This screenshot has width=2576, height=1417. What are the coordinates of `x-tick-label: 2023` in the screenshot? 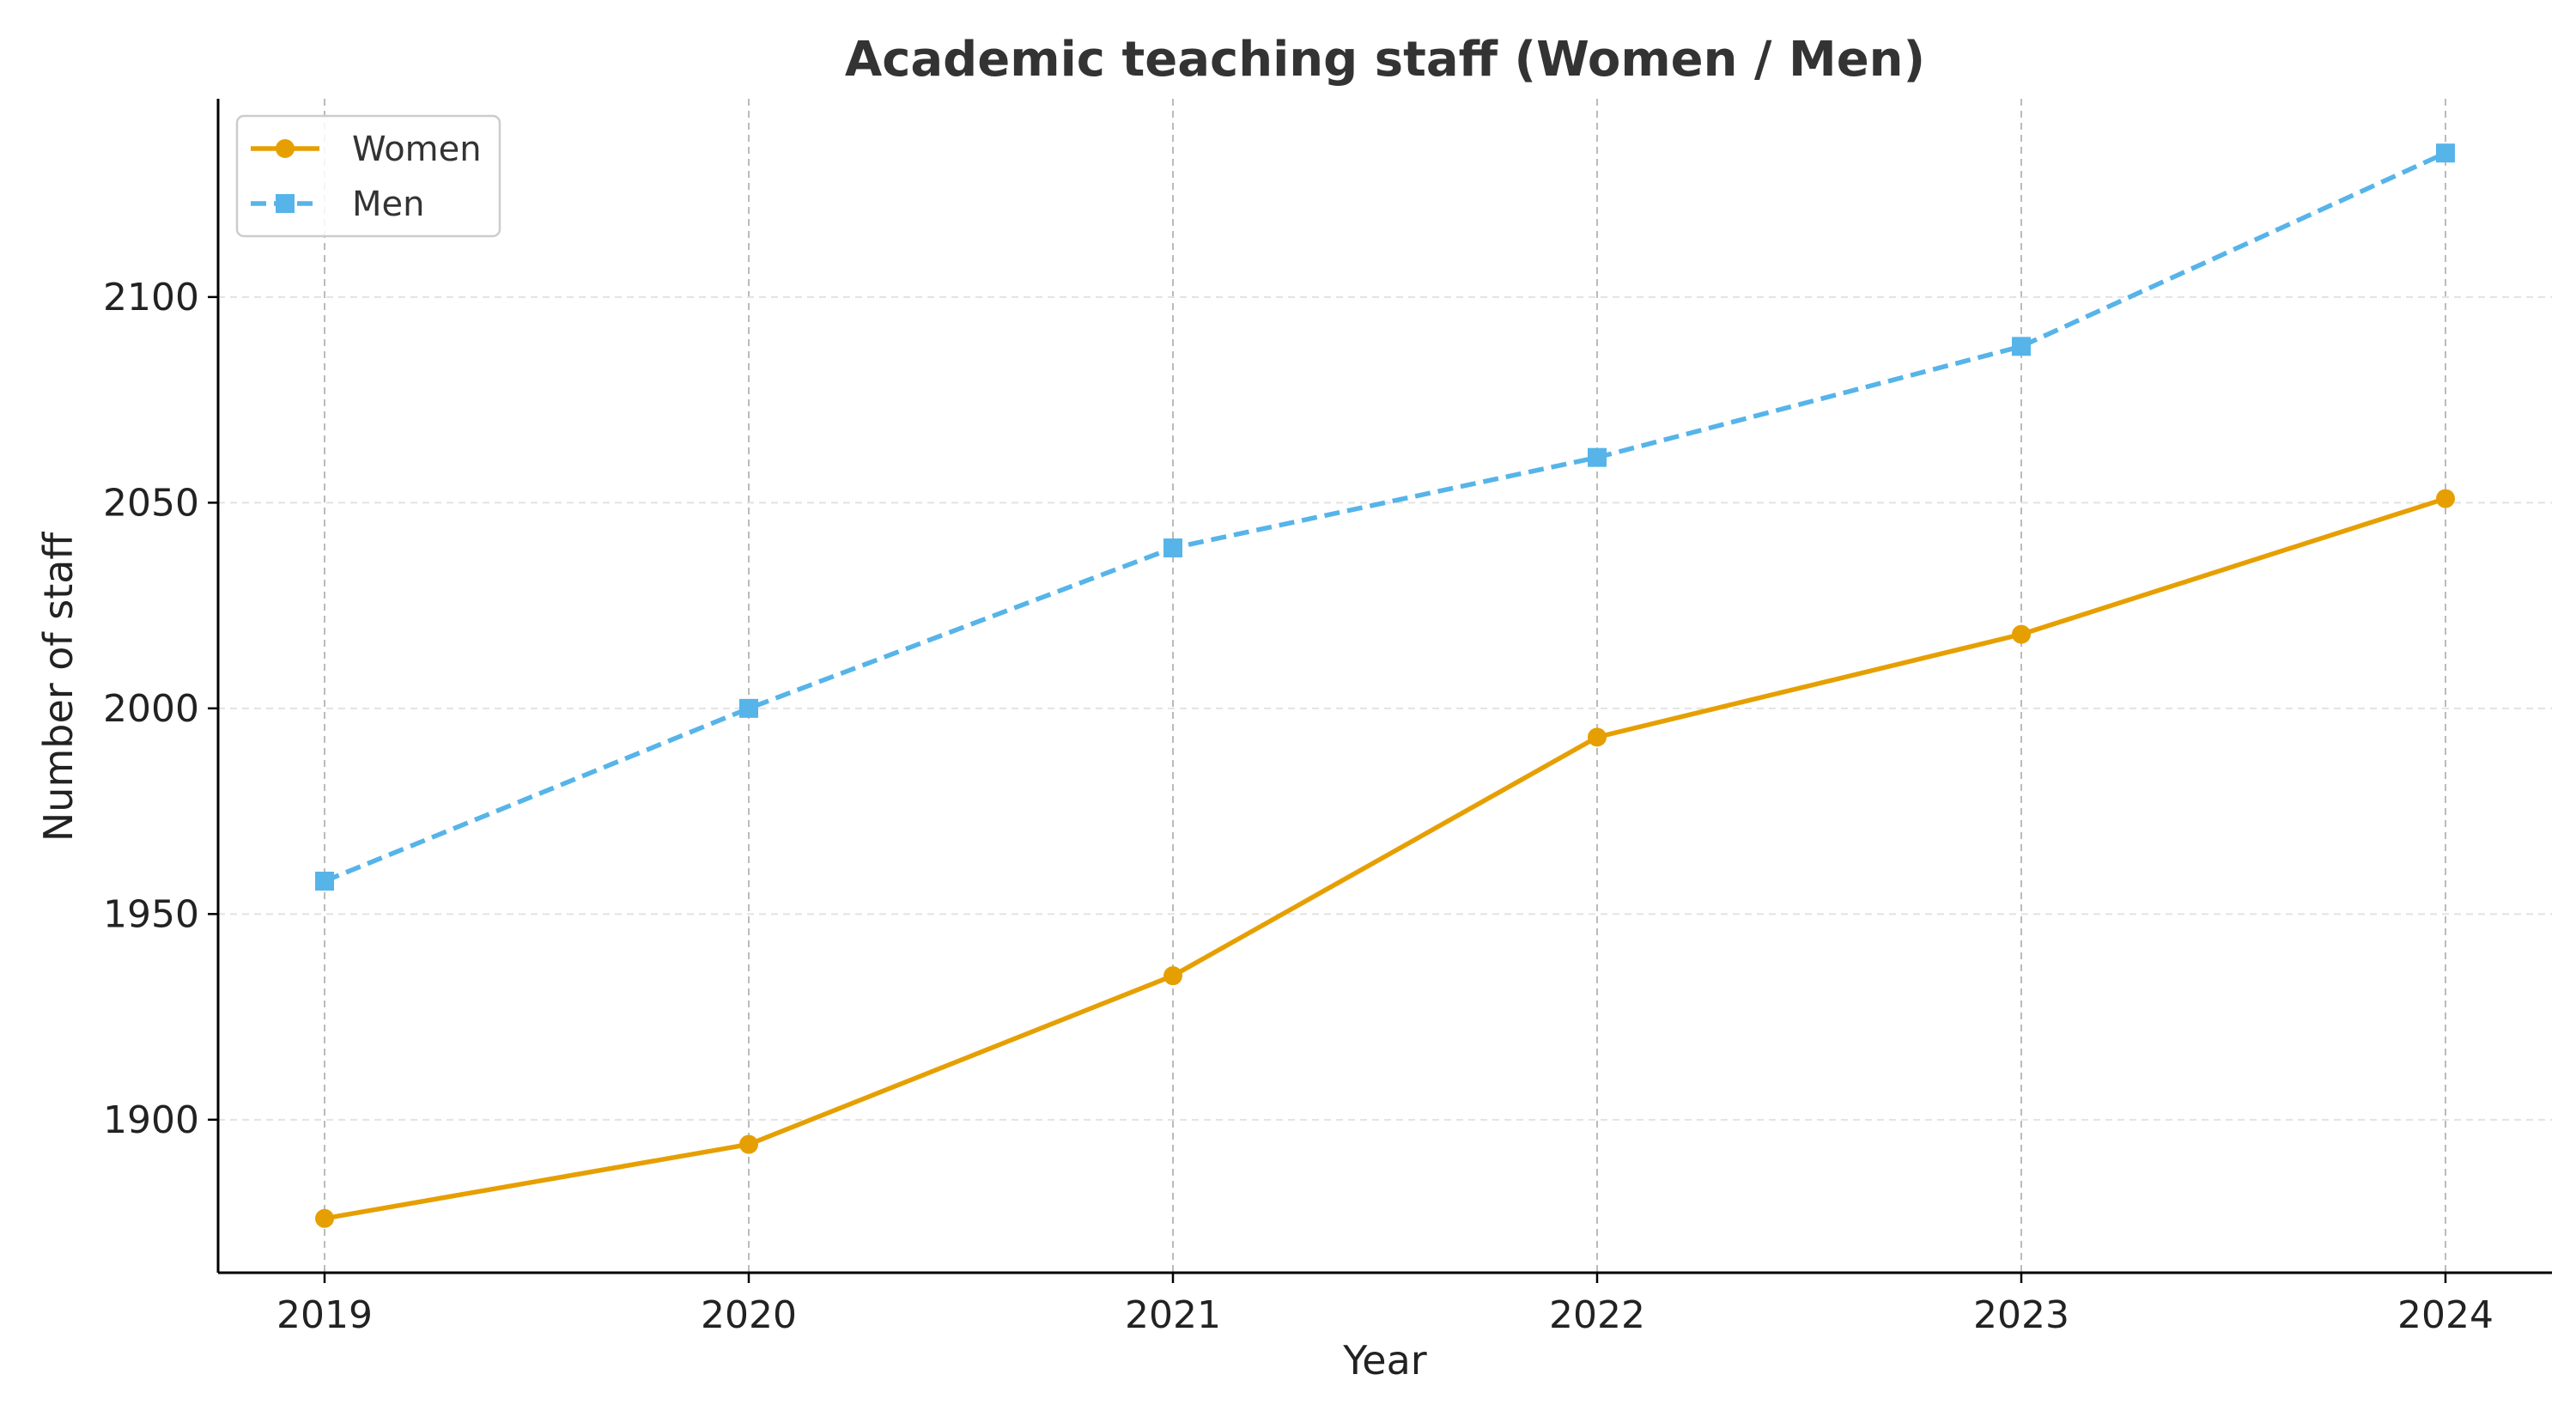 It's located at (2021, 1315).